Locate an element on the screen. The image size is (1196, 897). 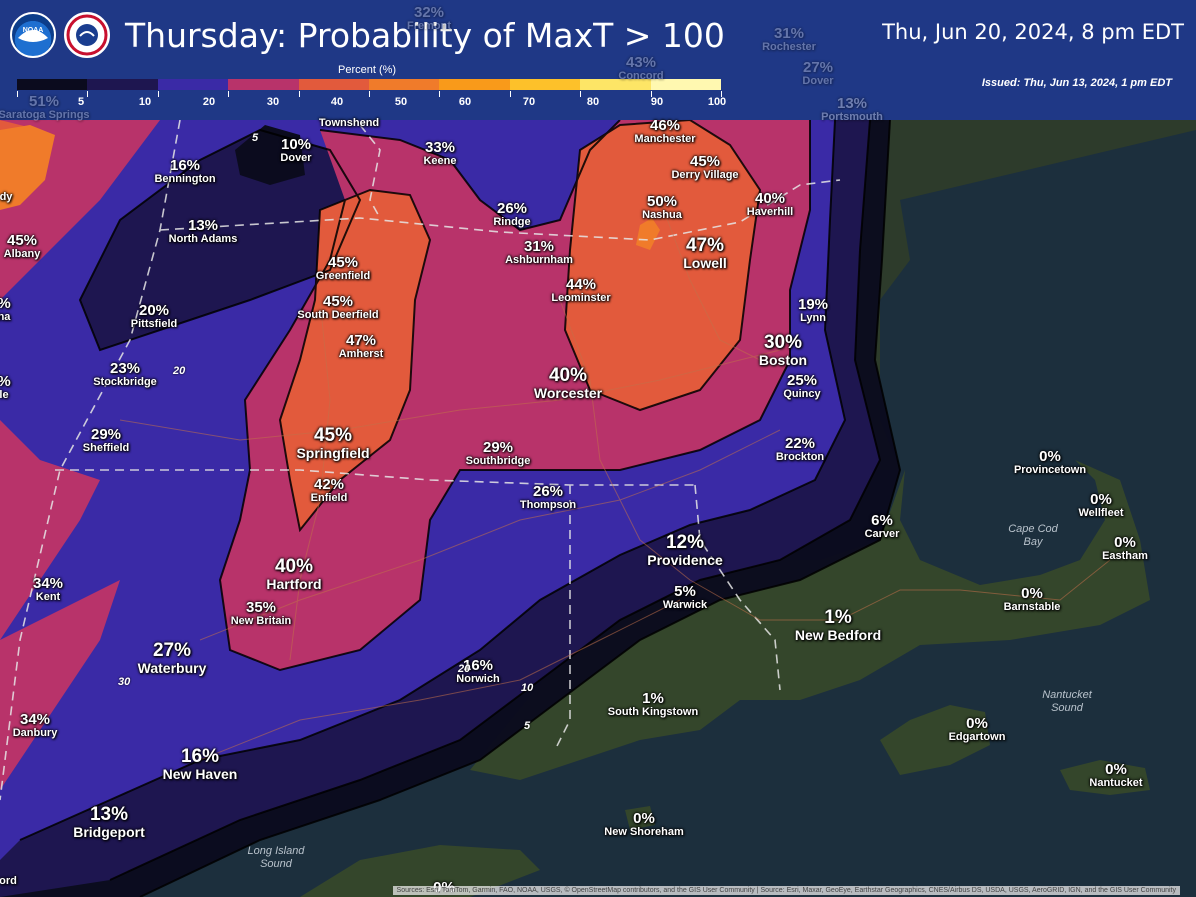
city-label: 26% Rindge is located at coordinates (512, 214).